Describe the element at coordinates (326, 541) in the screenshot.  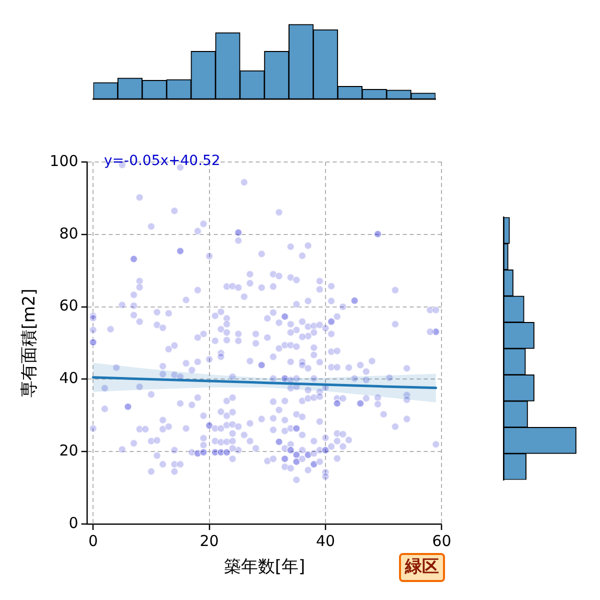
I see `x-tick-label: 40` at that location.